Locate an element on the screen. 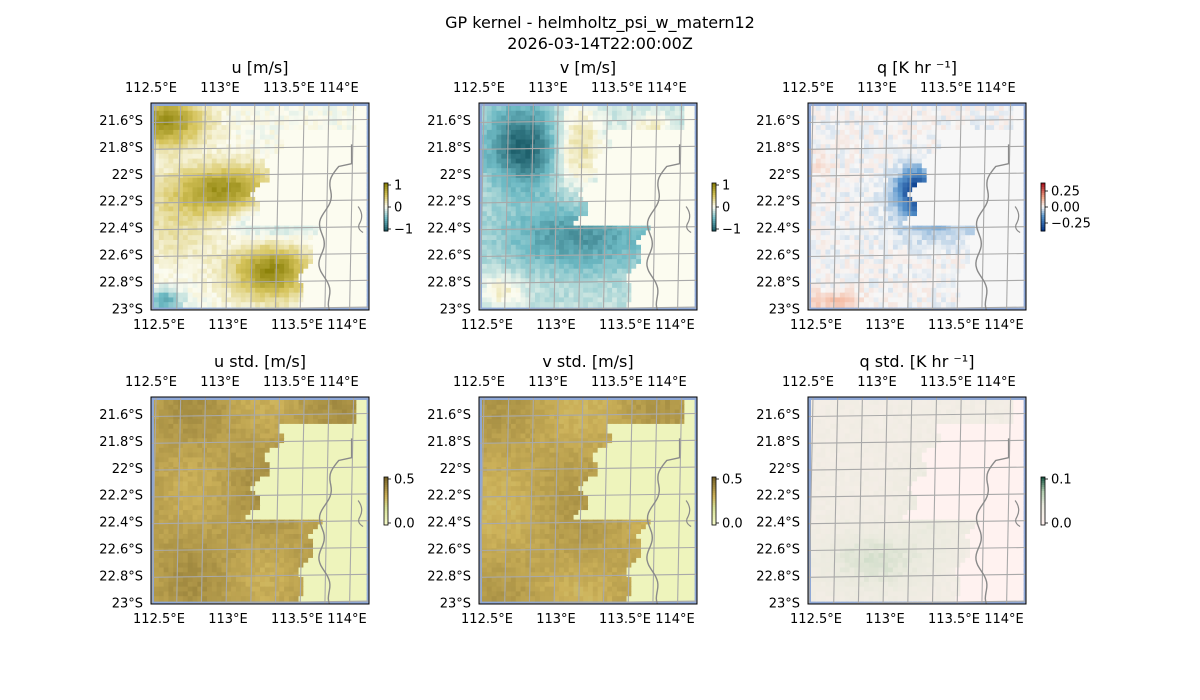 The width and height of the screenshot is (1200, 700). y-tick-label: 22.4°S is located at coordinates (121, 229).